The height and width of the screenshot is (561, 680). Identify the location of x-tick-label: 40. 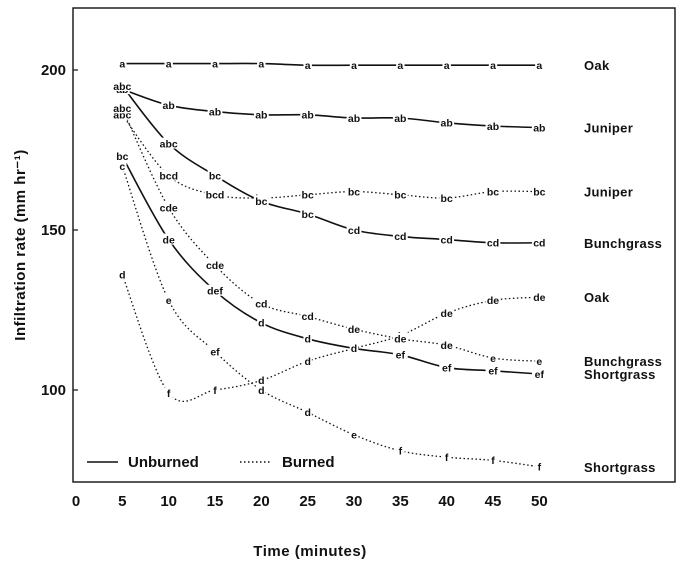
(446, 501).